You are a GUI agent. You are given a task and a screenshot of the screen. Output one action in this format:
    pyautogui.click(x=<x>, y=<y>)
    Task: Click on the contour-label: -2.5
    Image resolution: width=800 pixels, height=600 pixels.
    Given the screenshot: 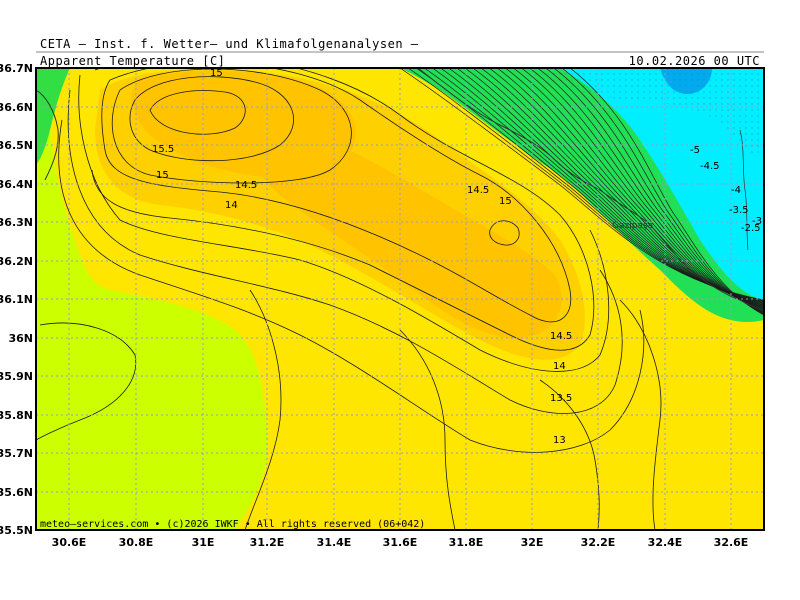 What is the action you would take?
    pyautogui.click(x=751, y=228)
    